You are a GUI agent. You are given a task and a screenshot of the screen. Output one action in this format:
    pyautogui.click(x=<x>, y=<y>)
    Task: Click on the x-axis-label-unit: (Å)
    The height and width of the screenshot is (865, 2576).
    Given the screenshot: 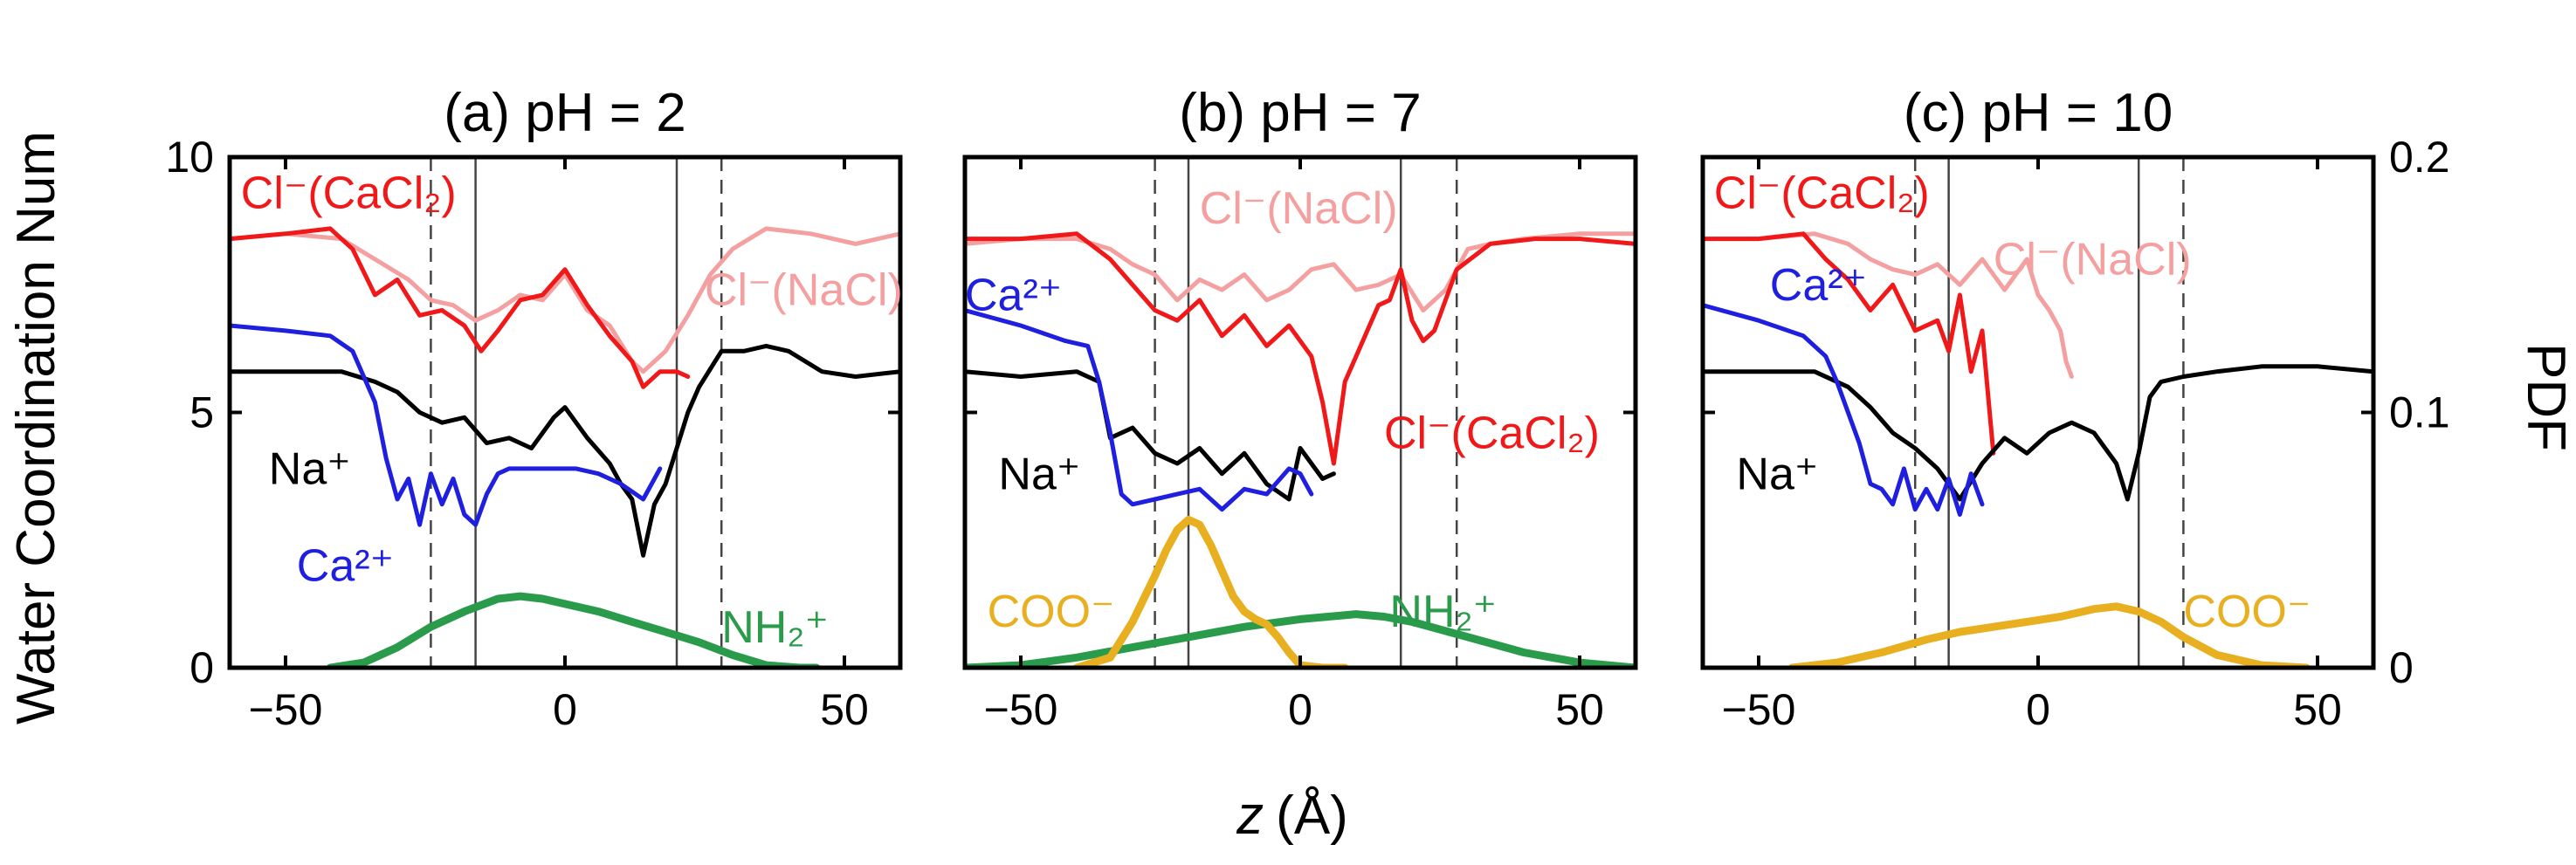 What is the action you would take?
    pyautogui.click(x=1312, y=816)
    